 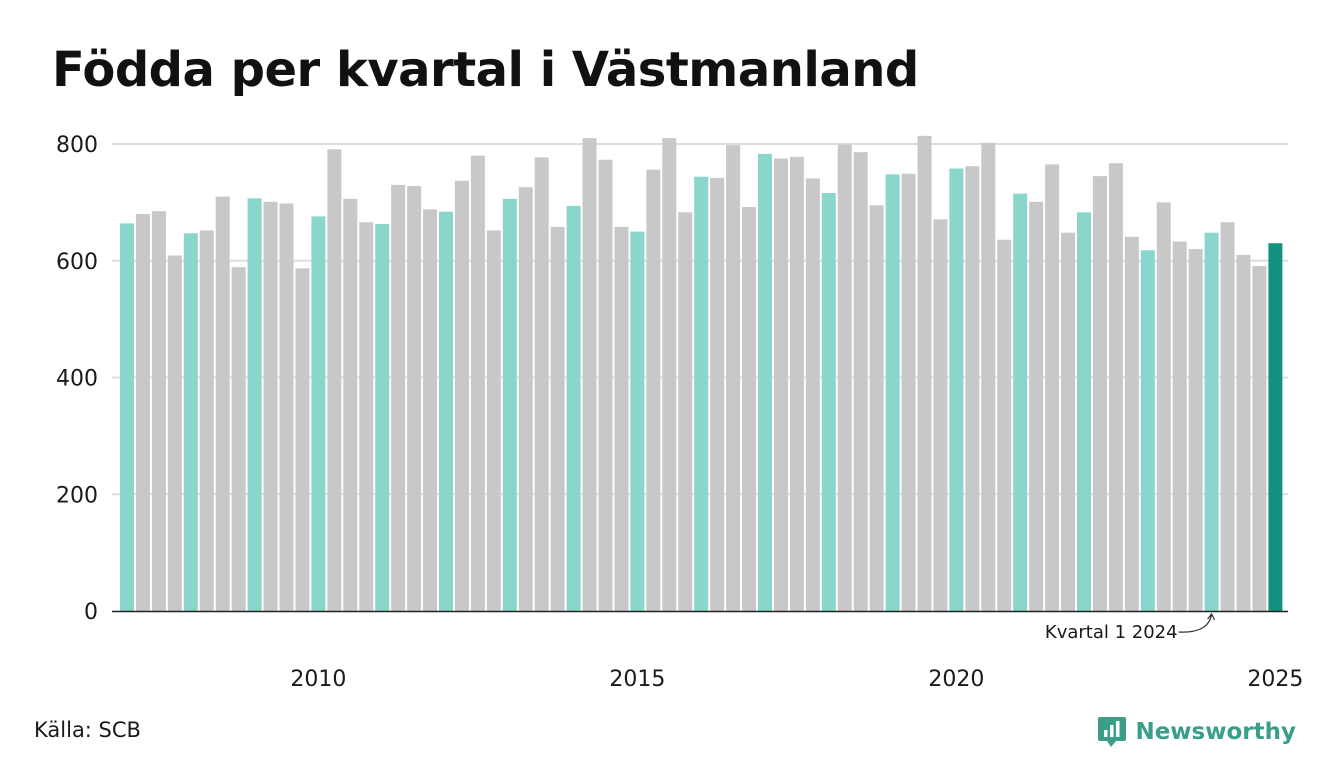 I want to click on x-tick-label: 2025, so click(x=1275, y=679).